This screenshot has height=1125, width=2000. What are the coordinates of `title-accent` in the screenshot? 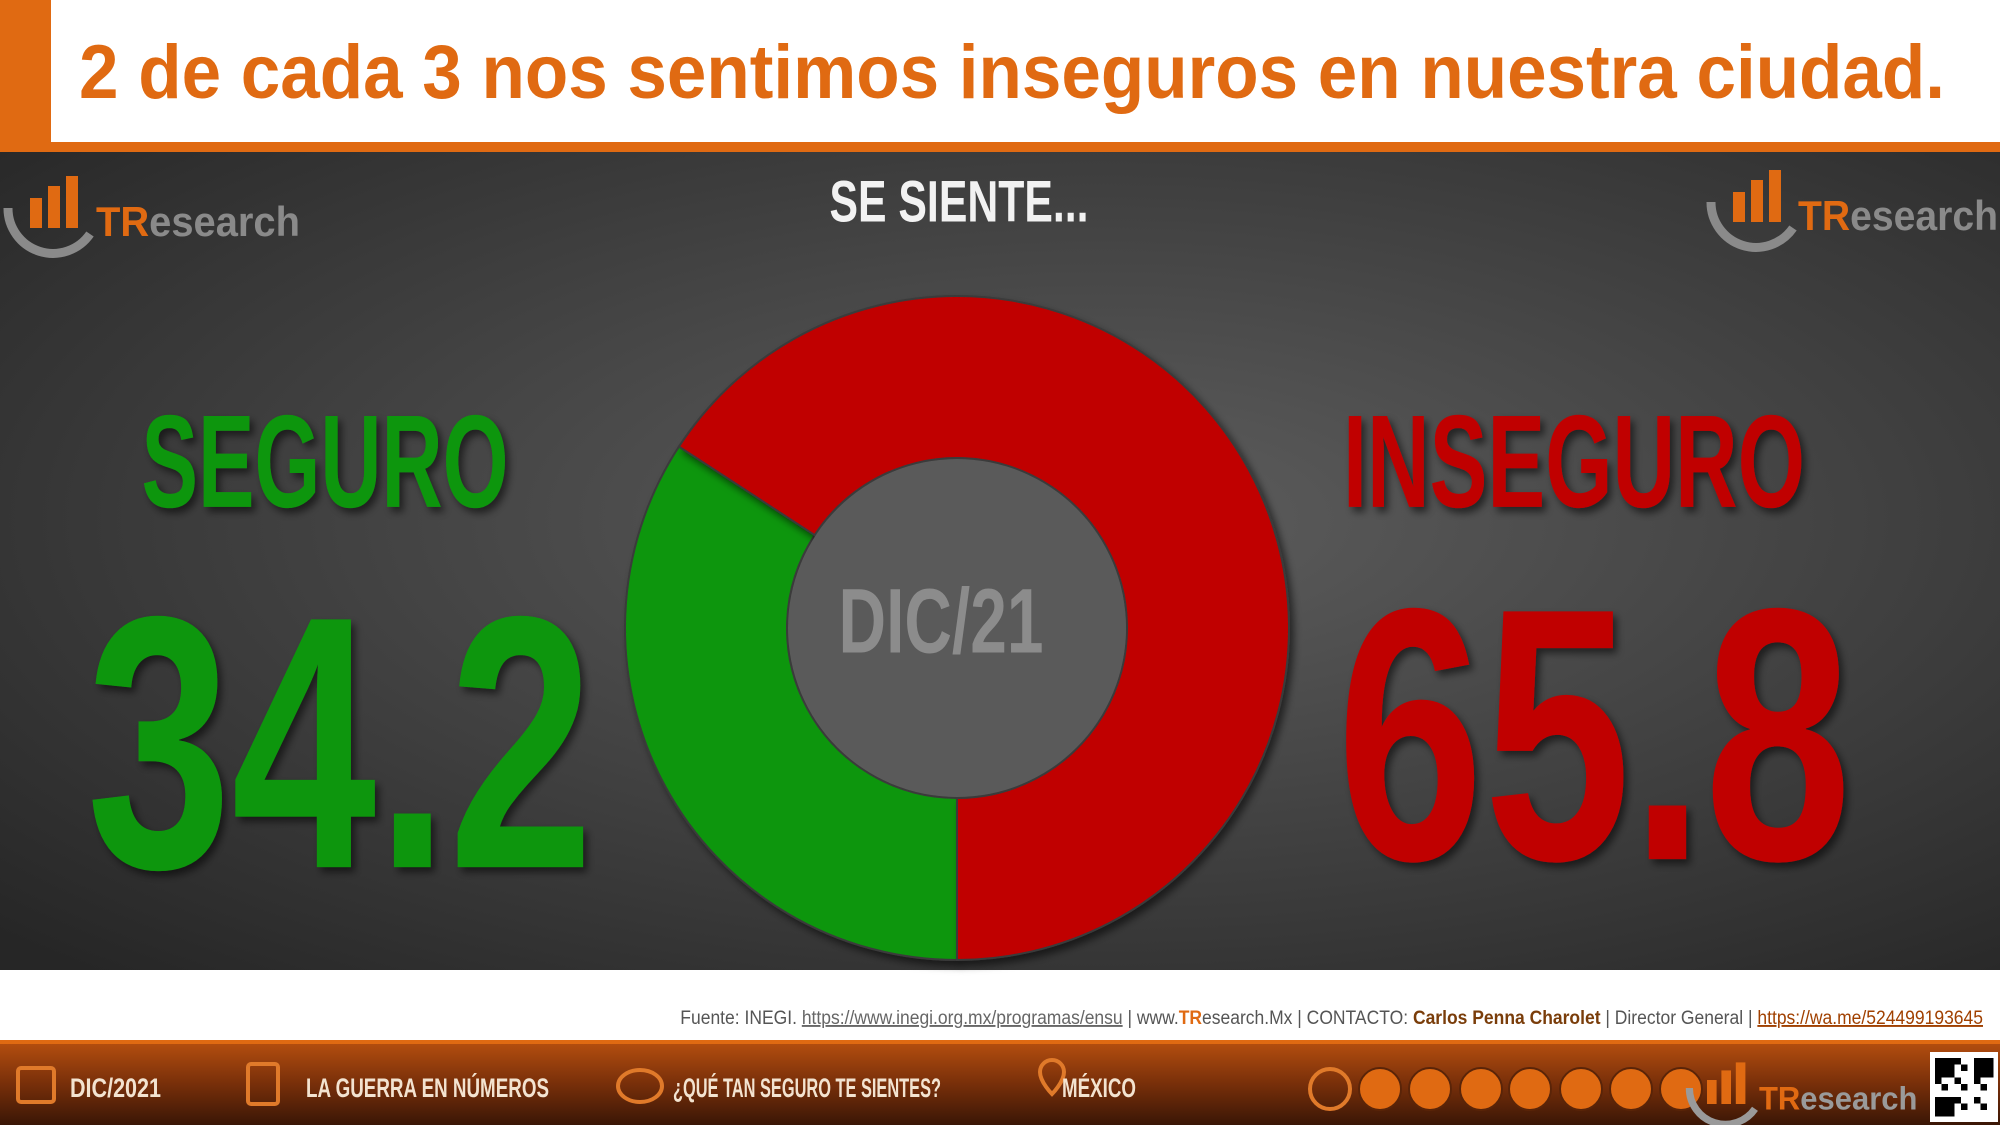 It's located at (25, 72).